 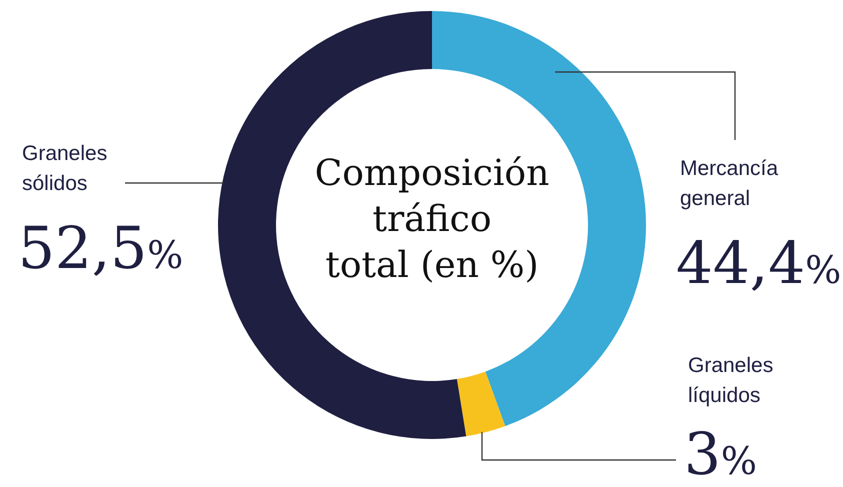 What do you see at coordinates (481, 404) in the screenshot?
I see `donut-slice` at bounding box center [481, 404].